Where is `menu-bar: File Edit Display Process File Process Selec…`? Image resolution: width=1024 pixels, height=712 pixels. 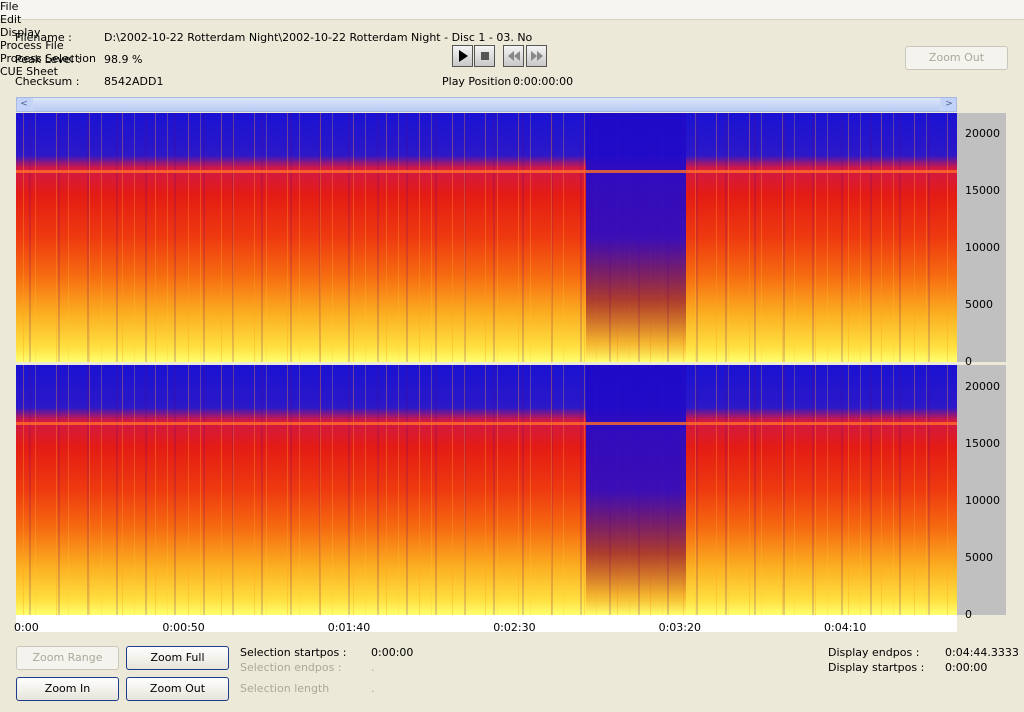
menu-bar: File Edit Display Process File Process Selec… is located at coordinates (512, 39).